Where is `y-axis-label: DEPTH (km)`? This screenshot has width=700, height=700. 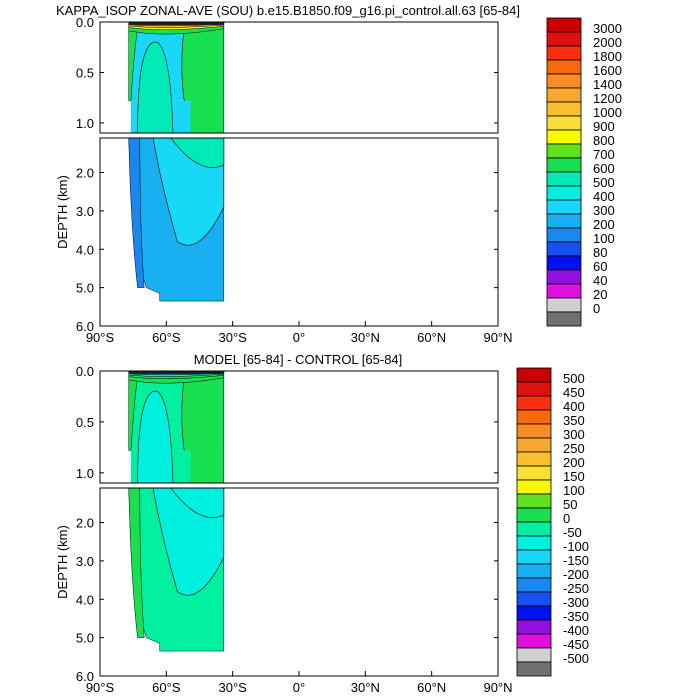 y-axis-label: DEPTH (km) is located at coordinates (62, 562).